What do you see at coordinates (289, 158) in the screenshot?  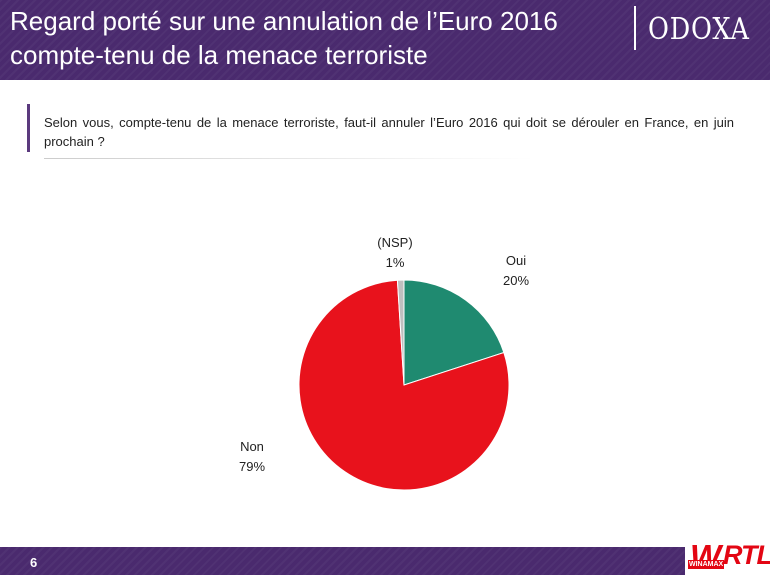 I see `question-divider` at bounding box center [289, 158].